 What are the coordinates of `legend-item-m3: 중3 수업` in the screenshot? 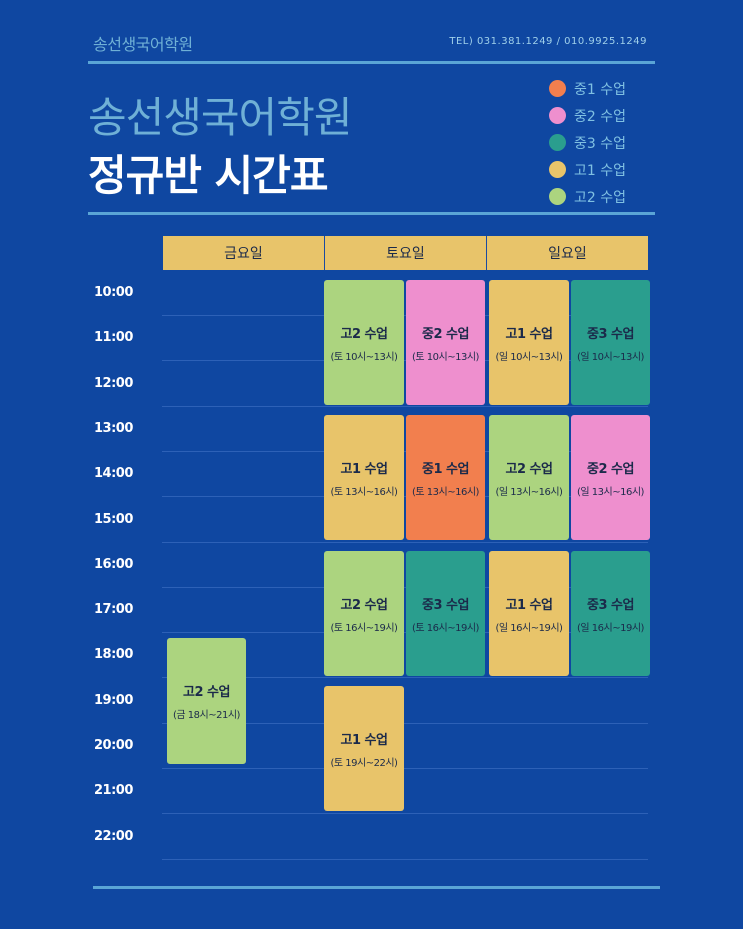 It's located at (587, 142).